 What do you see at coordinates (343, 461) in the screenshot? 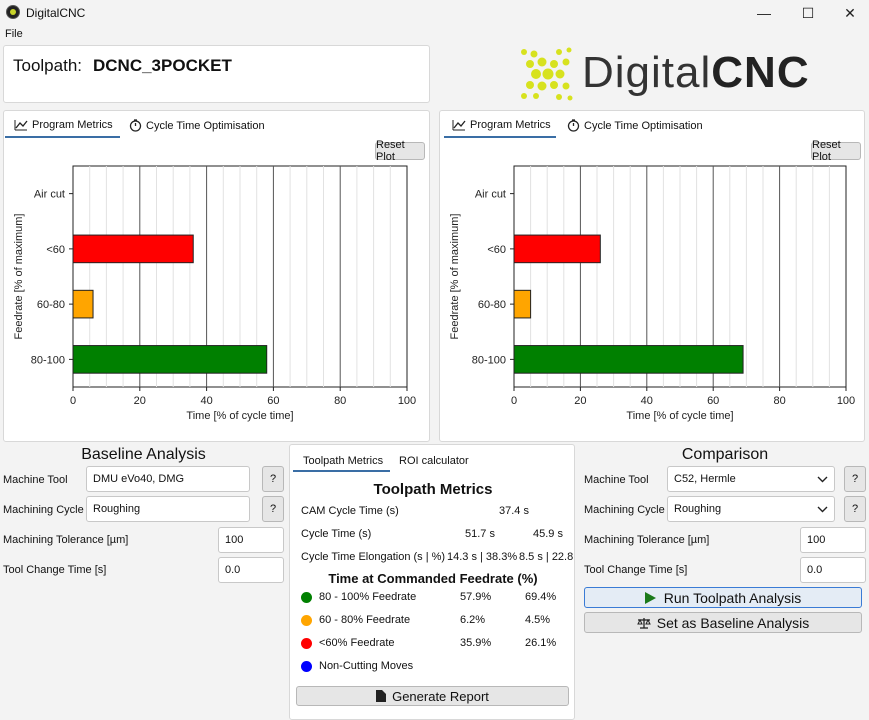
I see `tab-toolpath-metrics: Toolpath Metrics` at bounding box center [343, 461].